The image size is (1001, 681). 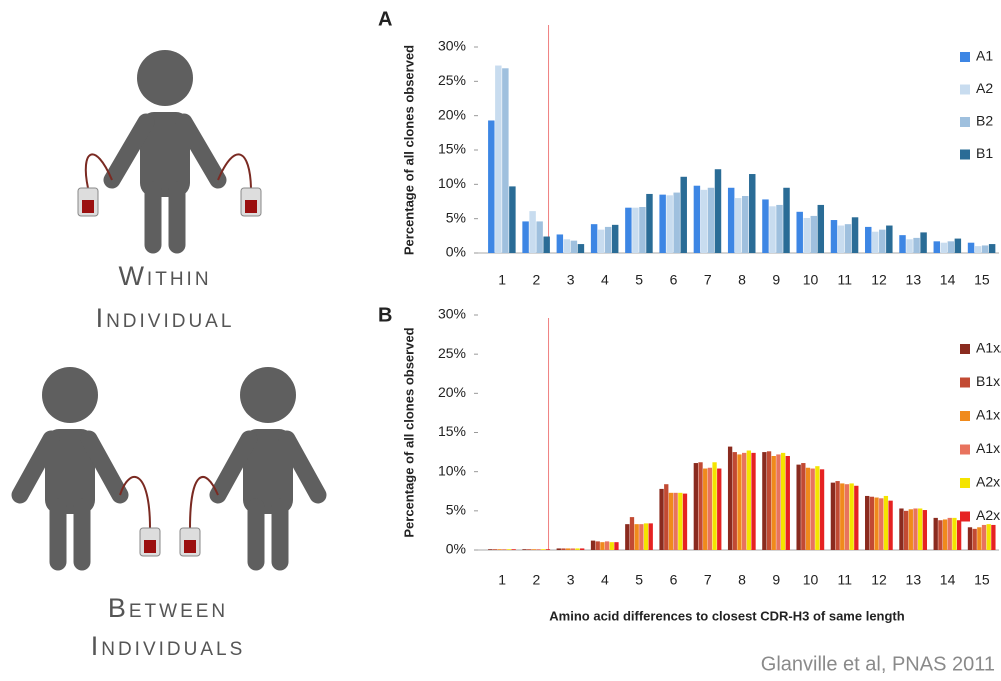 I want to click on x-tick-label: 12, so click(x=879, y=280).